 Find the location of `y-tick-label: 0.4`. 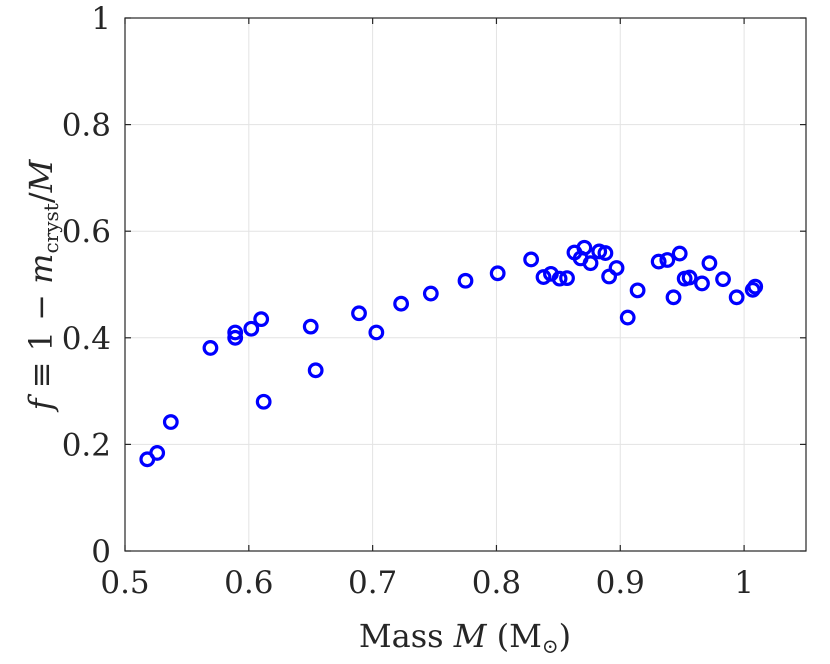

y-tick-label: 0.4 is located at coordinates (86, 339).